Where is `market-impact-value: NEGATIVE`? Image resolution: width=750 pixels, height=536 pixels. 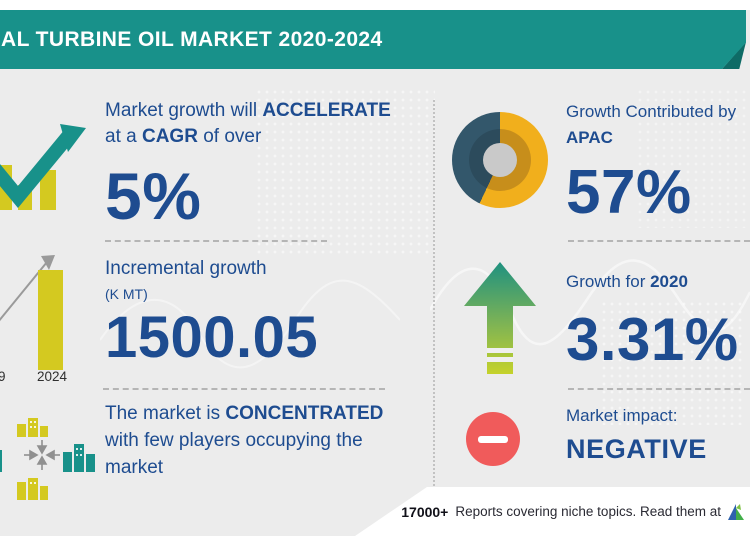 market-impact-value: NEGATIVE is located at coordinates (636, 449).